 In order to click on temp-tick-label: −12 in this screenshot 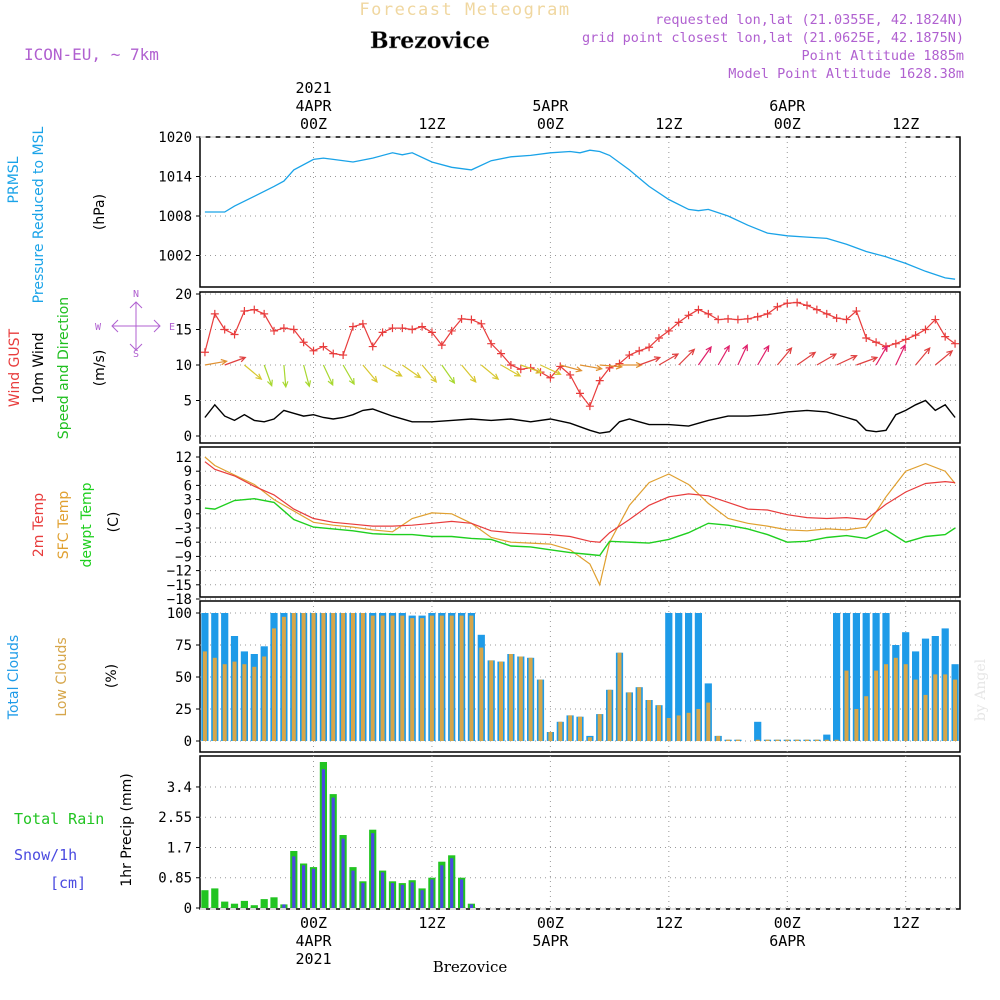, I will do `click(179, 572)`.